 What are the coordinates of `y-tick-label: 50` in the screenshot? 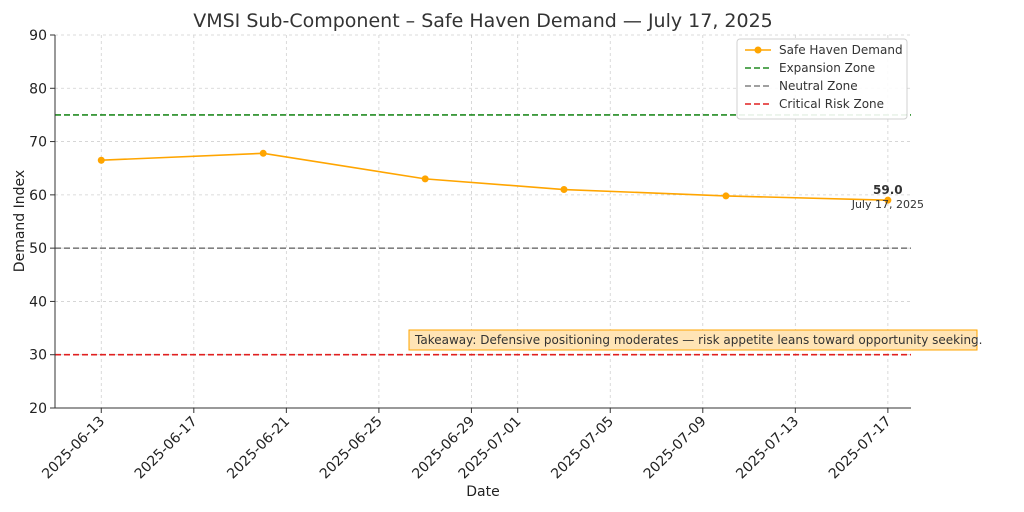 It's located at (38, 249).